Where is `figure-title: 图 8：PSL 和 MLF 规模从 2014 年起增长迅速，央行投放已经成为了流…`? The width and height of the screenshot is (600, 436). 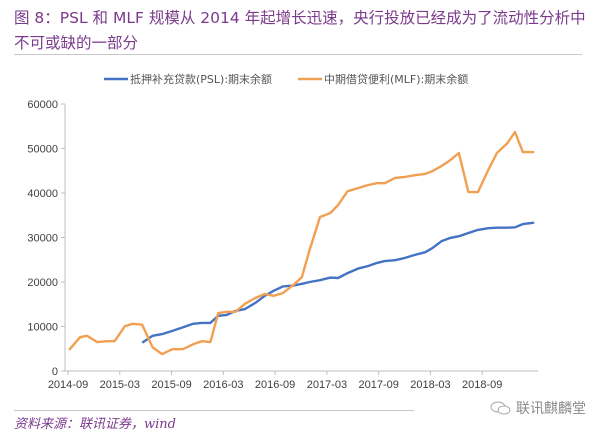 figure-title: 图 8：PSL 和 MLF 规模从 2014 年起增长迅速，央行投放已经成为了流… is located at coordinates (300, 30).